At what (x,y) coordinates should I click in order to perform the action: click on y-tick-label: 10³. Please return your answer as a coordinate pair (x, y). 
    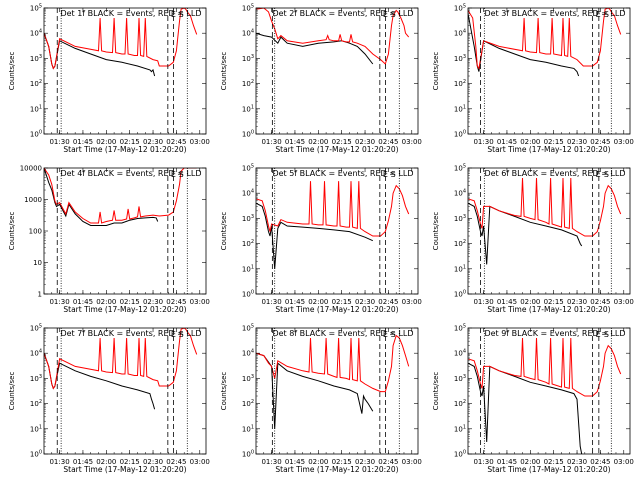
    Looking at the image, I should click on (248, 58).